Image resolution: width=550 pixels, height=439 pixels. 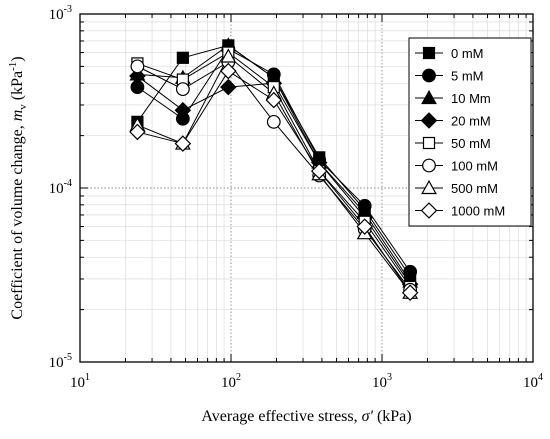 What do you see at coordinates (18, 187) in the screenshot?
I see `y-axis-label: Coefficient of volume change, mv (kPa-1)` at bounding box center [18, 187].